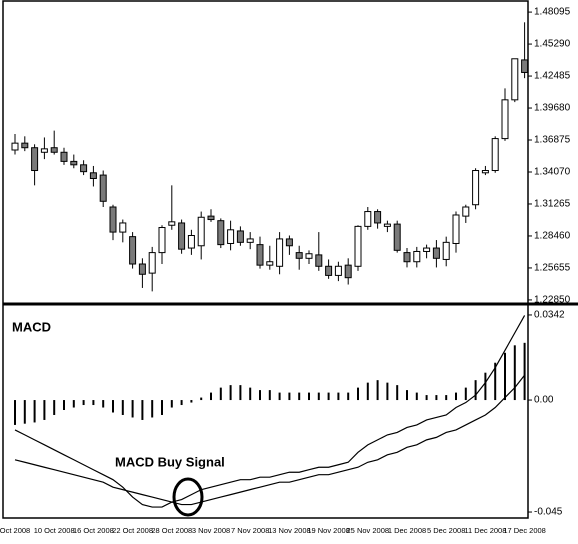 The height and width of the screenshot is (544, 578). What do you see at coordinates (485, 530) in the screenshot?
I see `x-tick-label: 11 Dec 2008` at bounding box center [485, 530].